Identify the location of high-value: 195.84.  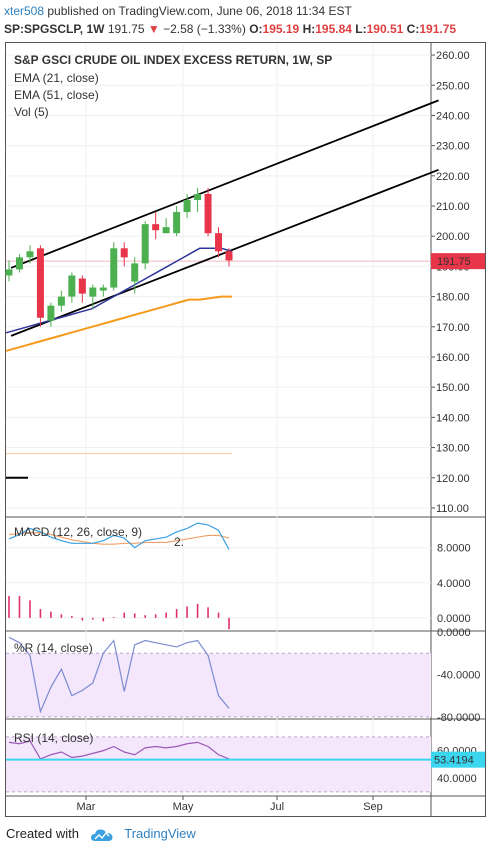
(333, 29).